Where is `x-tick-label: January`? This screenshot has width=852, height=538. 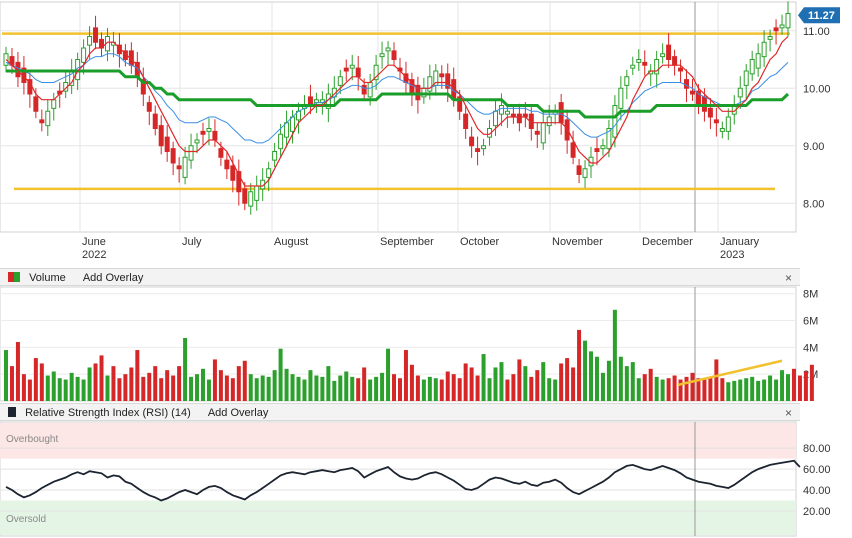
x-tick-label: January is located at coordinates (740, 242).